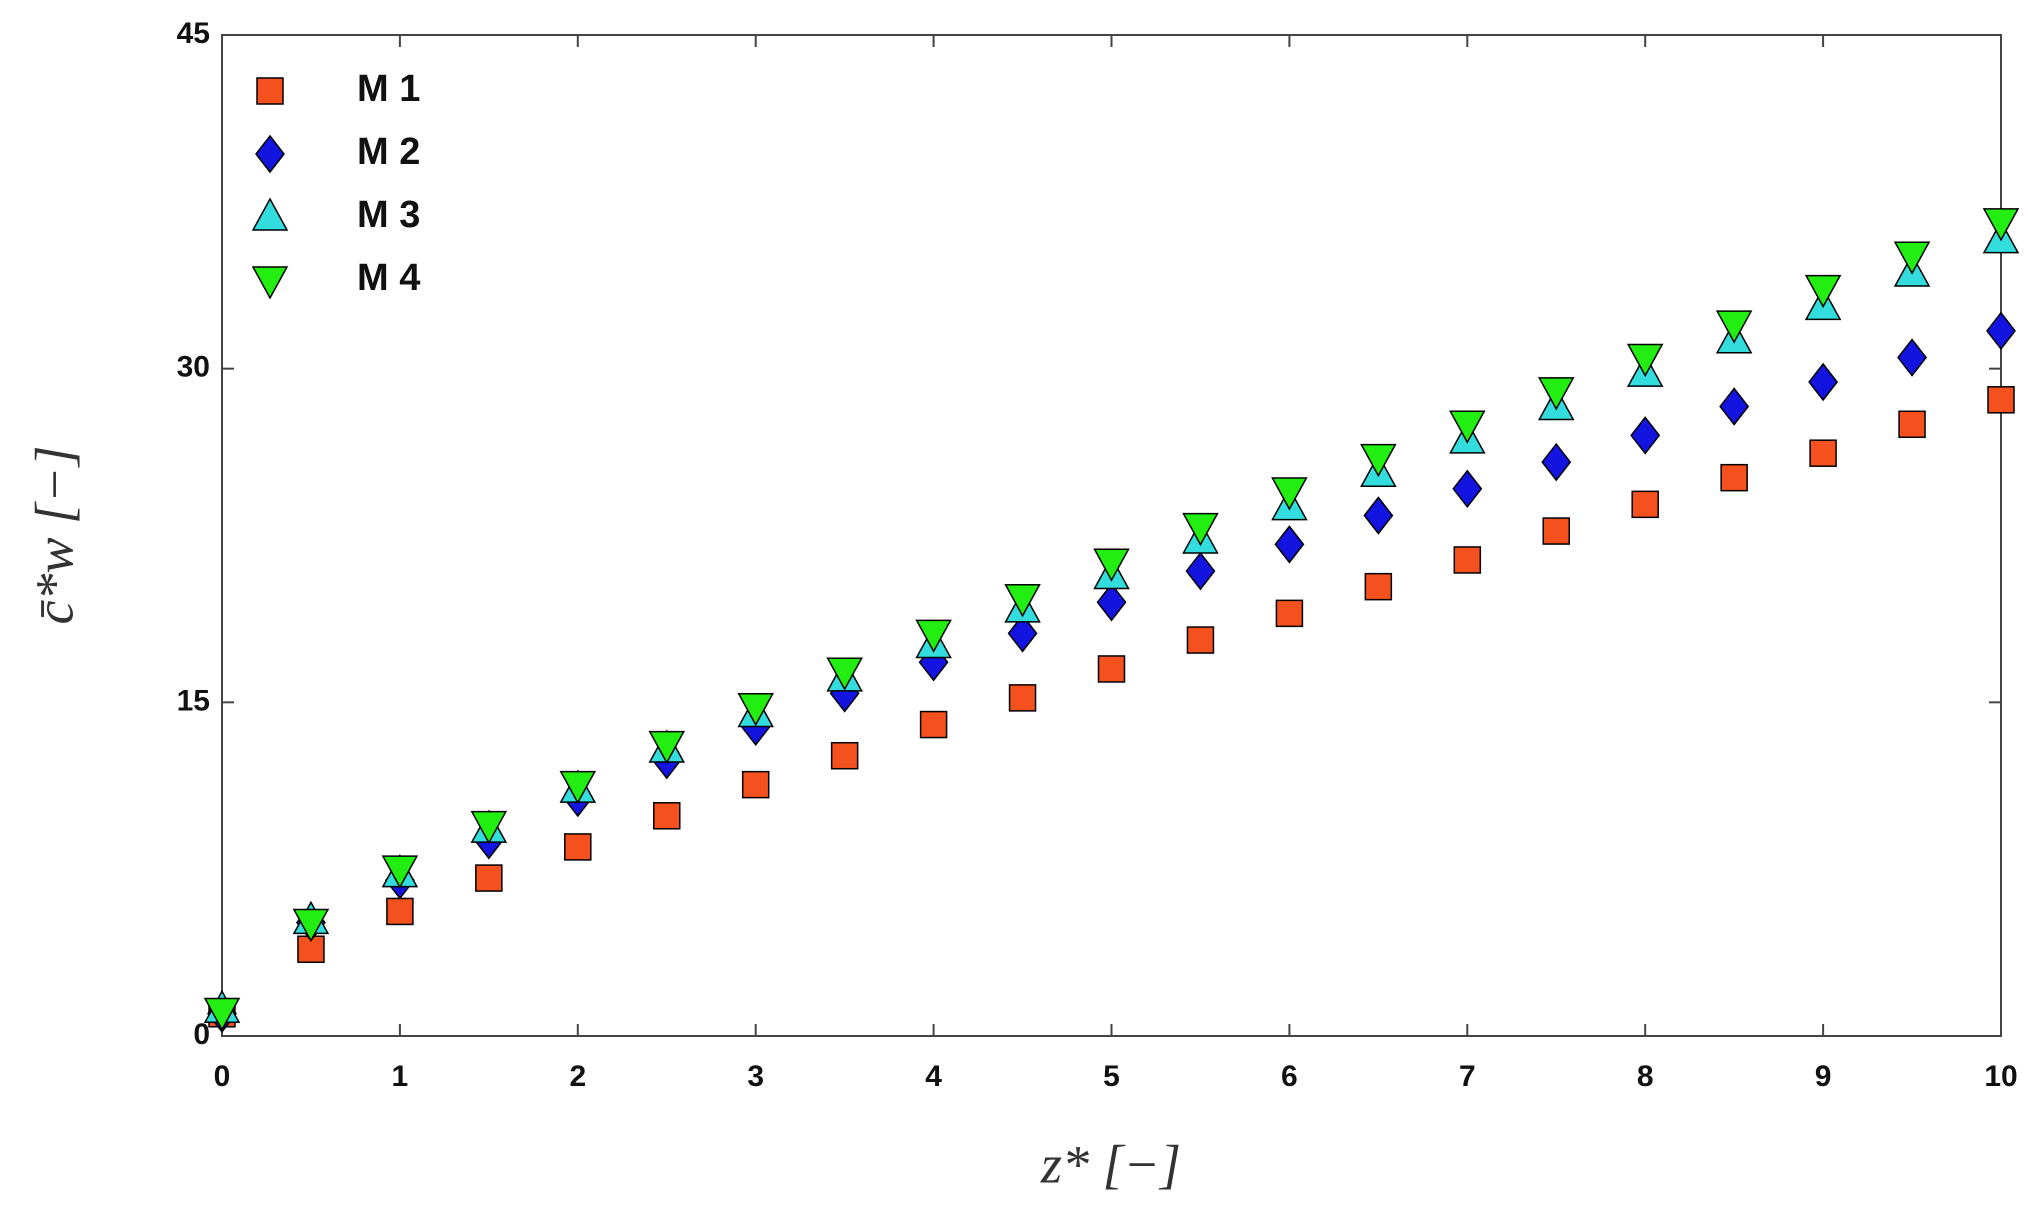 Image resolution: width=2039 pixels, height=1217 pixels. What do you see at coordinates (577, 1076) in the screenshot?
I see `x-tick-label: 2` at bounding box center [577, 1076].